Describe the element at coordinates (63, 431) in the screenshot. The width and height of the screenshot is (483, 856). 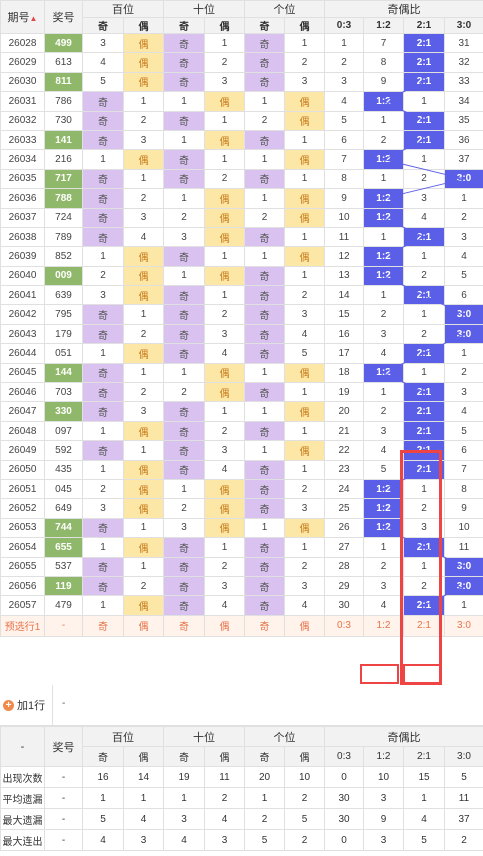
I see `prize-cell: 097` at that location.